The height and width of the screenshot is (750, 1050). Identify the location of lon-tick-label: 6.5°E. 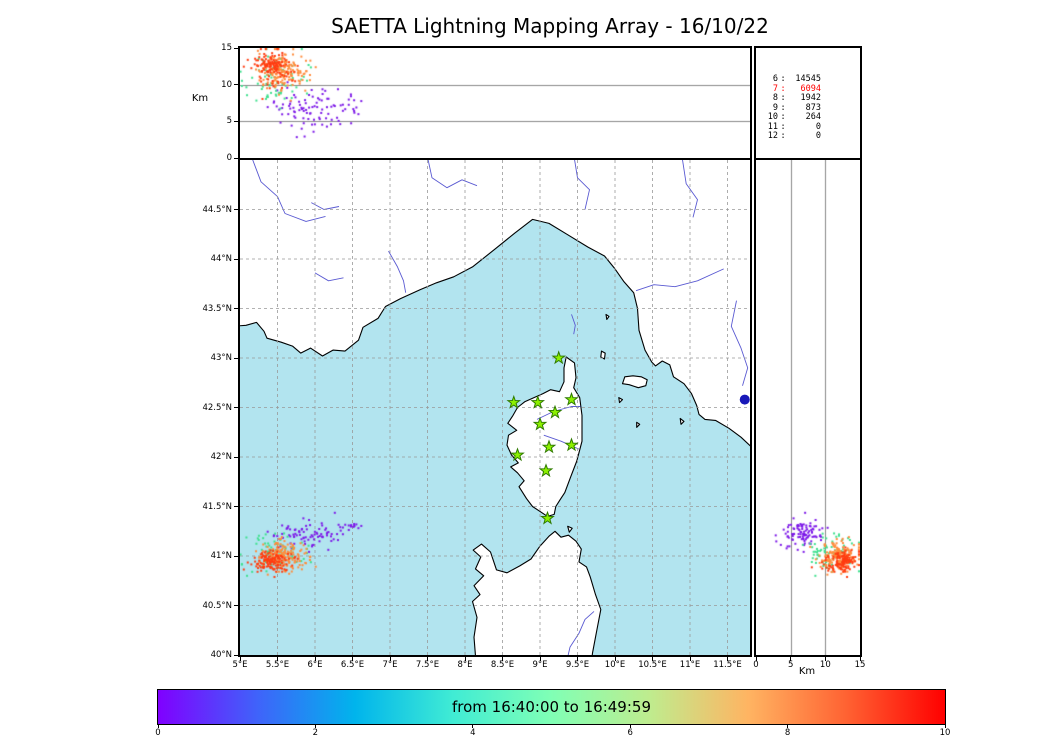
(352, 665).